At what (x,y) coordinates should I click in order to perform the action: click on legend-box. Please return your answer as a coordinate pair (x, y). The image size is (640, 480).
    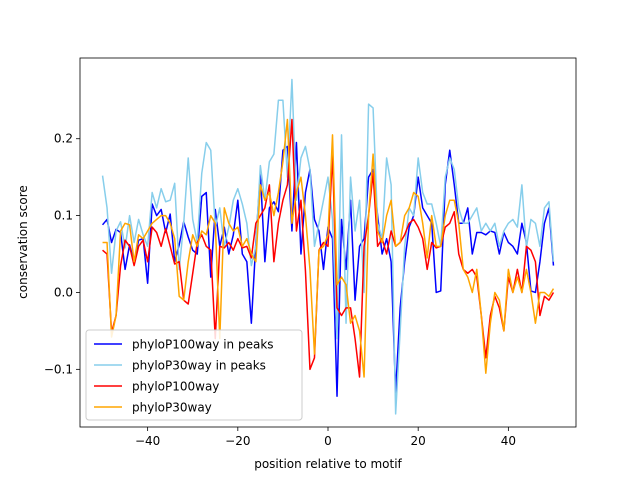
    Looking at the image, I should click on (194, 375).